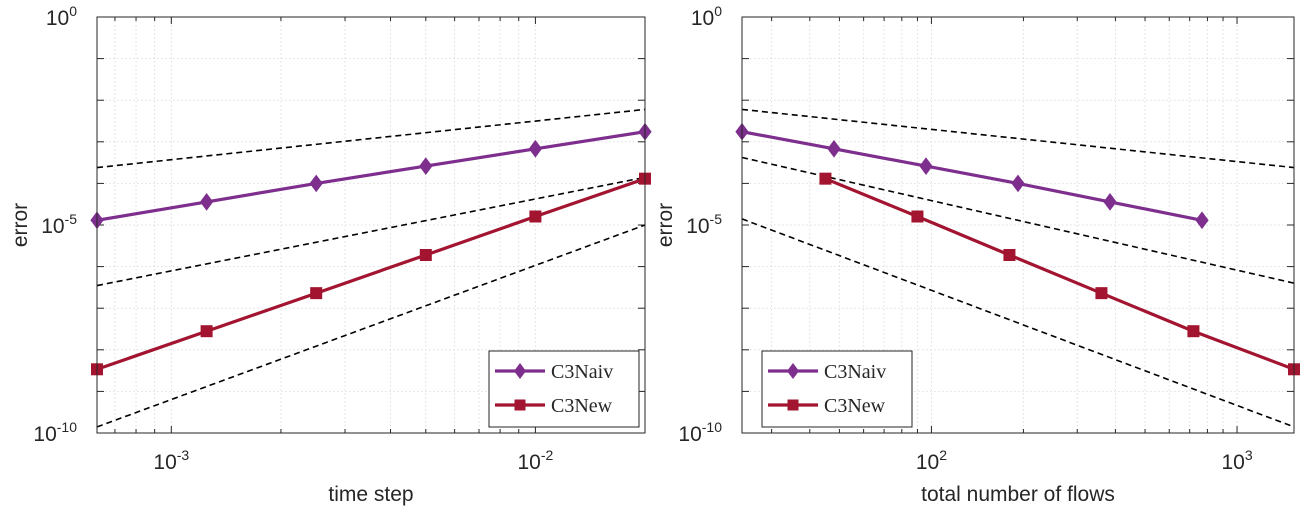 The image size is (1306, 519). I want to click on x-axis-label: time step, so click(370, 494).